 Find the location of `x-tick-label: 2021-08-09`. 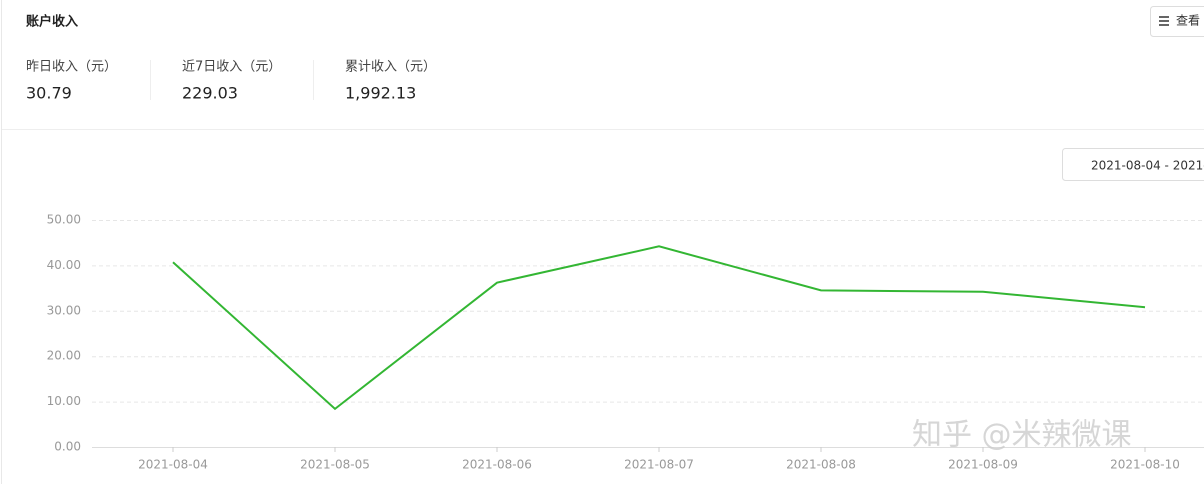

x-tick-label: 2021-08-09 is located at coordinates (983, 465).